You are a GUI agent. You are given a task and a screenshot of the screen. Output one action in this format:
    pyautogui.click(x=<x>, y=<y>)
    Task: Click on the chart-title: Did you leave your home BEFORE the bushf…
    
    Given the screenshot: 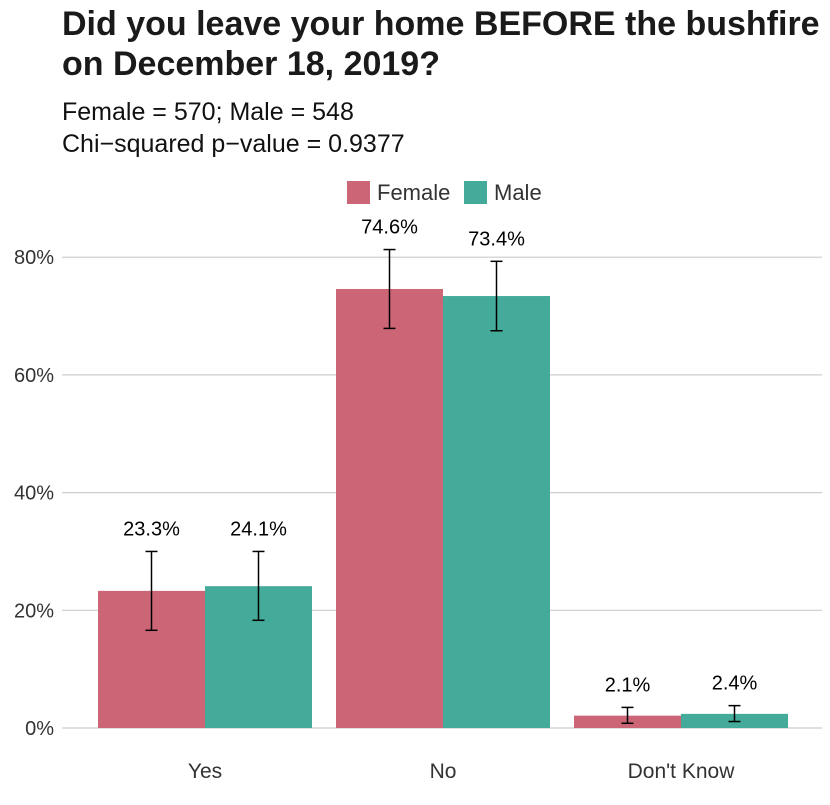 What is the action you would take?
    pyautogui.click(x=441, y=44)
    